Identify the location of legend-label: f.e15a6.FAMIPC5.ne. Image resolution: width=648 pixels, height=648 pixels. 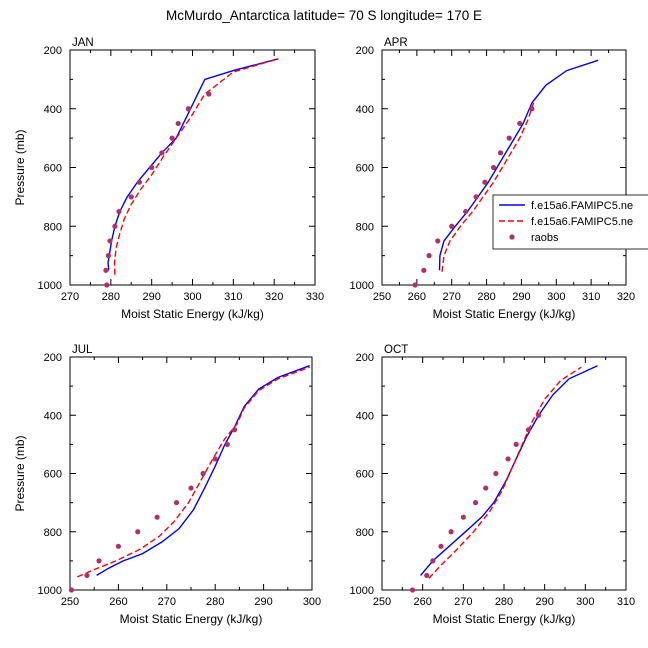
(582, 206).